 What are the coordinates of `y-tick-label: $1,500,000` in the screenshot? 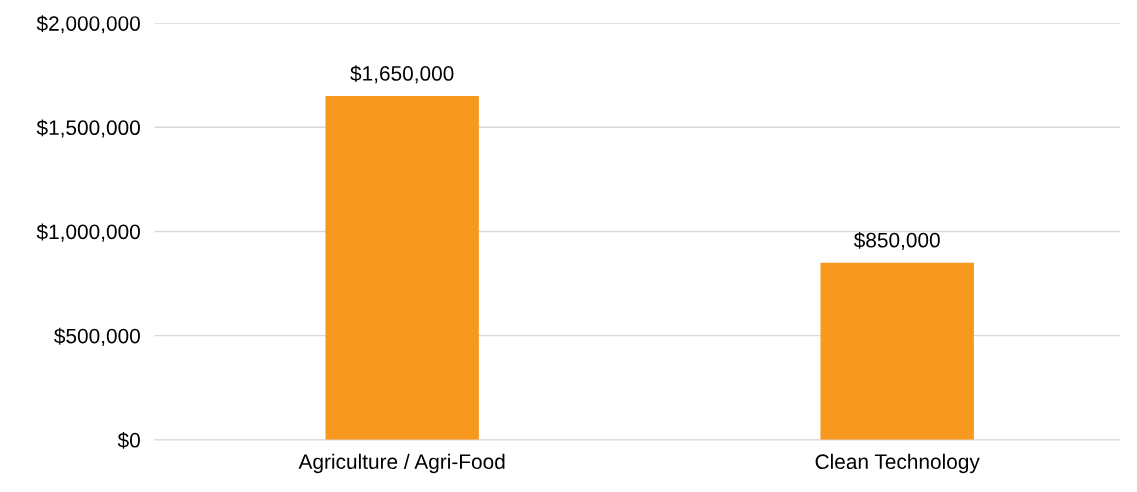 It's located at (88, 128).